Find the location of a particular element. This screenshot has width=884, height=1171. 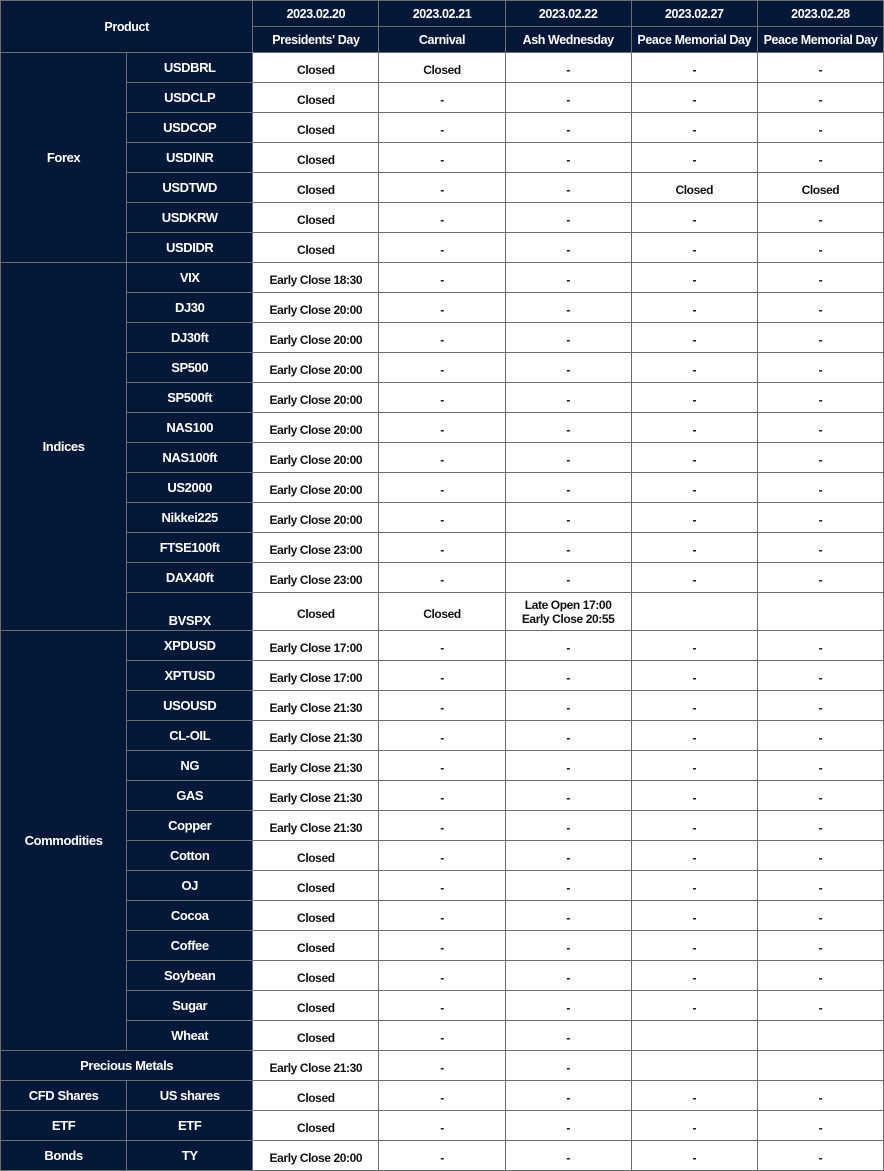

category-cell: Bonds is located at coordinates (64, 1155).